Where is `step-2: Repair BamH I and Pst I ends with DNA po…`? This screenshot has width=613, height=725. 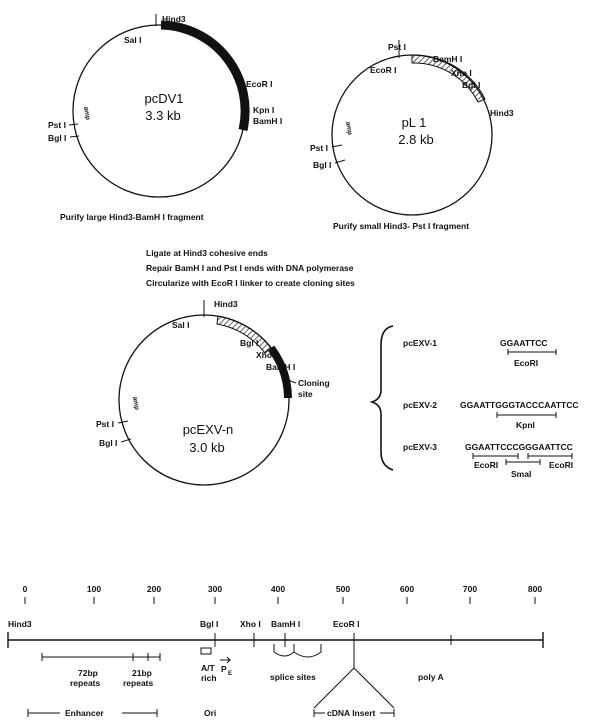
step-2: Repair BamH I and Pst I ends with DNA po… is located at coordinates (250, 268).